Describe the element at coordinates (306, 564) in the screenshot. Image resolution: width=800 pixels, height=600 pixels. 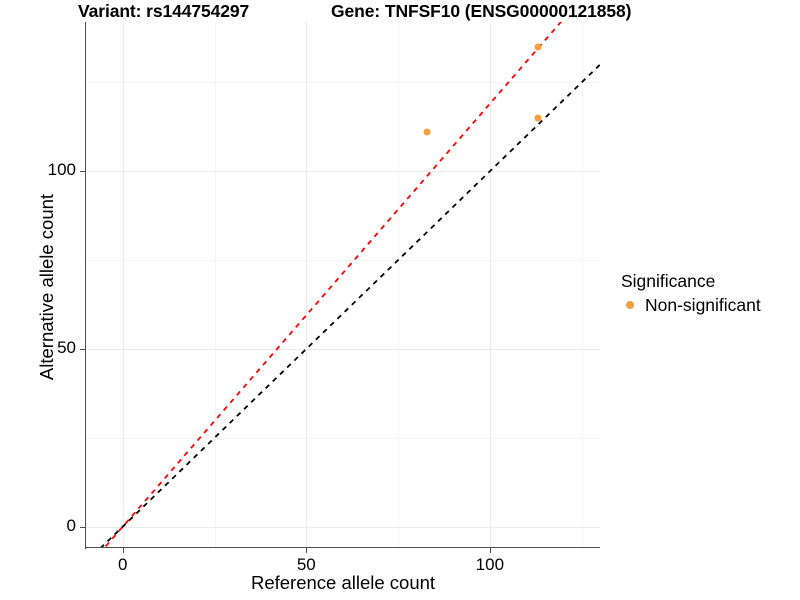
I see `x-axis-tick-label: 50` at that location.